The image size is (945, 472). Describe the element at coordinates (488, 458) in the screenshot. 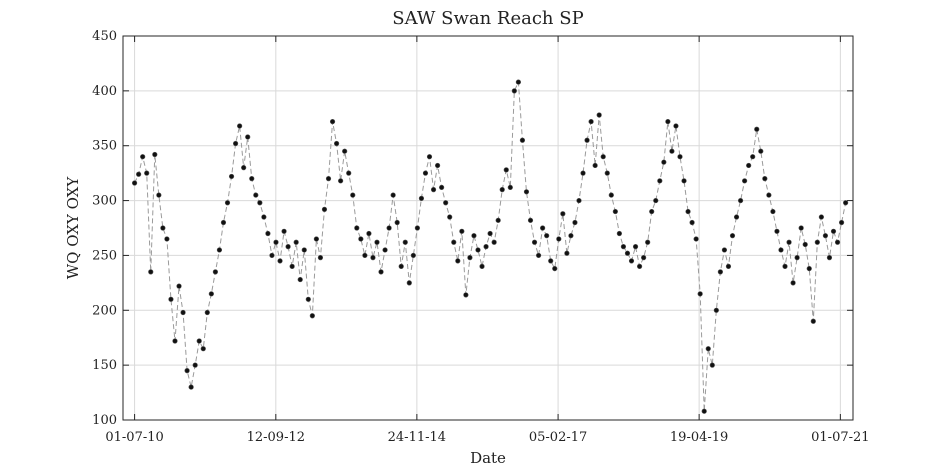

I see `x-axis-label: Date` at that location.